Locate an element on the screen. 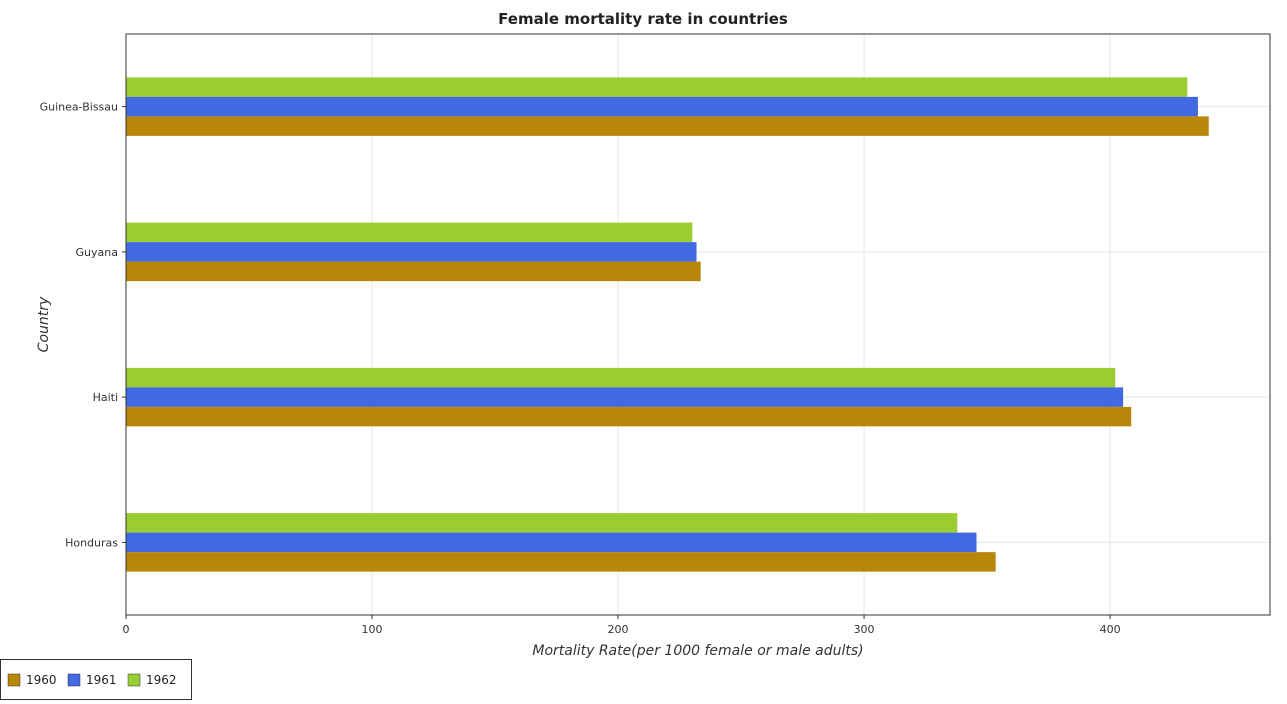  bar-honduras-1960 is located at coordinates (561, 562).